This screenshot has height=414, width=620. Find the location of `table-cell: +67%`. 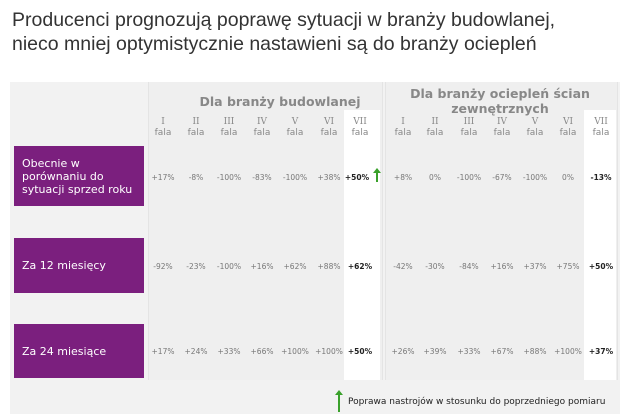

table-cell: +67% is located at coordinates (502, 351).